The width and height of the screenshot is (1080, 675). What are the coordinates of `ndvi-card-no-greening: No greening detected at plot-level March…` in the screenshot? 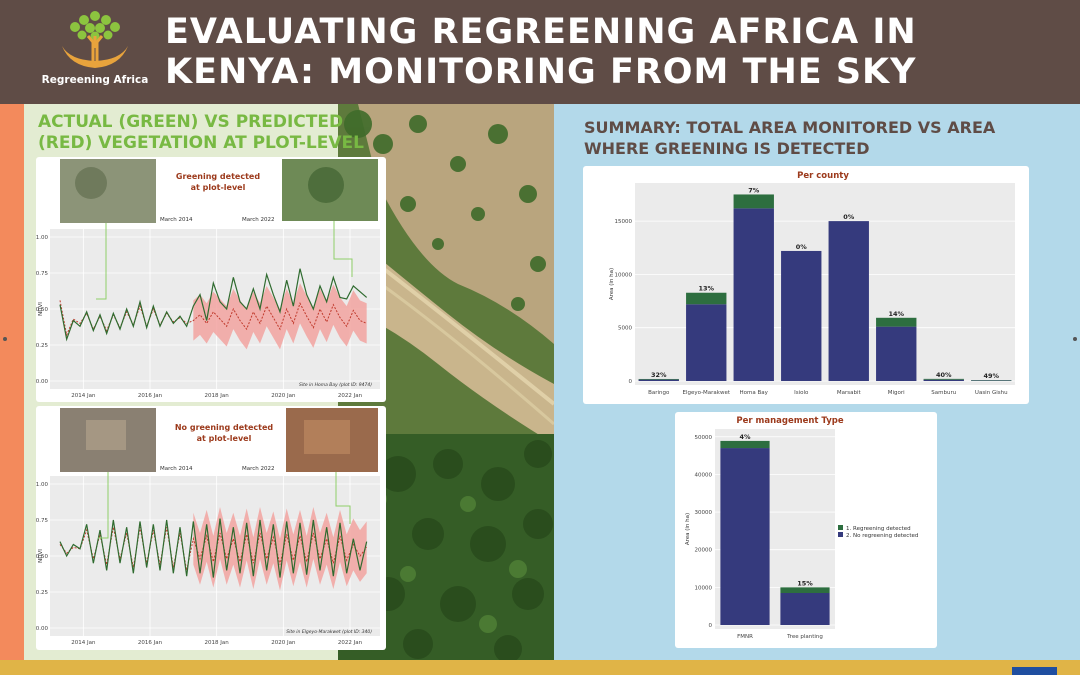 It's located at (211, 528).